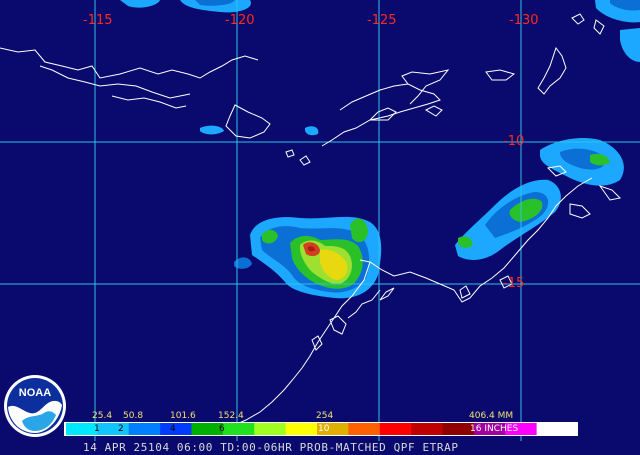 Image resolution: width=640 pixels, height=455 pixels. Describe the element at coordinates (222, 429) in the screenshot. I see `legend-inch-label: 6` at that location.